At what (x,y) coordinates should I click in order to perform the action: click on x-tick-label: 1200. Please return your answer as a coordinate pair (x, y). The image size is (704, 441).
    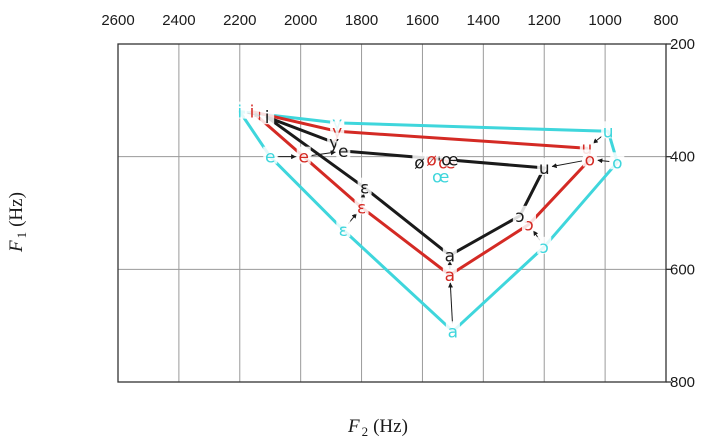
    Looking at the image, I should click on (544, 20).